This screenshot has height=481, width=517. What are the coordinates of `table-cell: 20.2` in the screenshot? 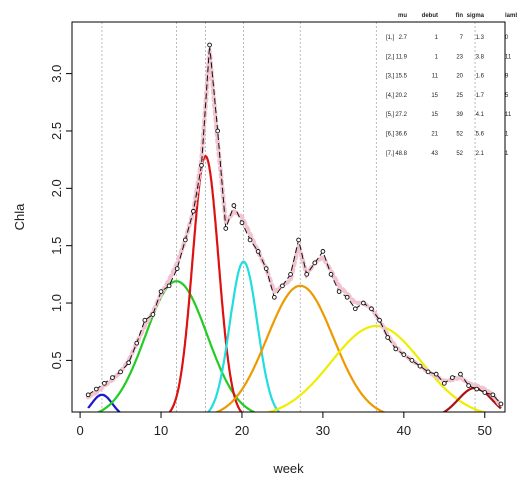 It's located at (401, 96).